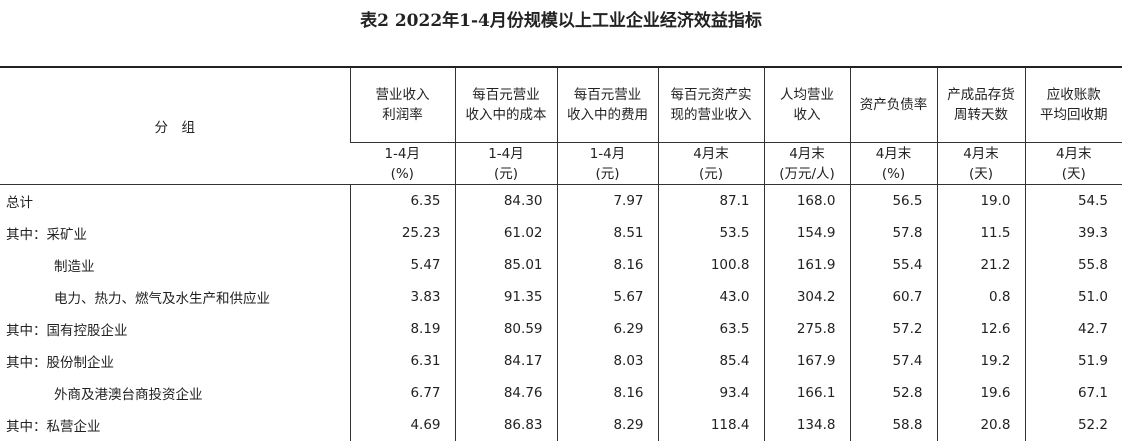 The width and height of the screenshot is (1122, 441). What do you see at coordinates (402, 361) in the screenshot?
I see `cell-value: 6.31` at bounding box center [402, 361].